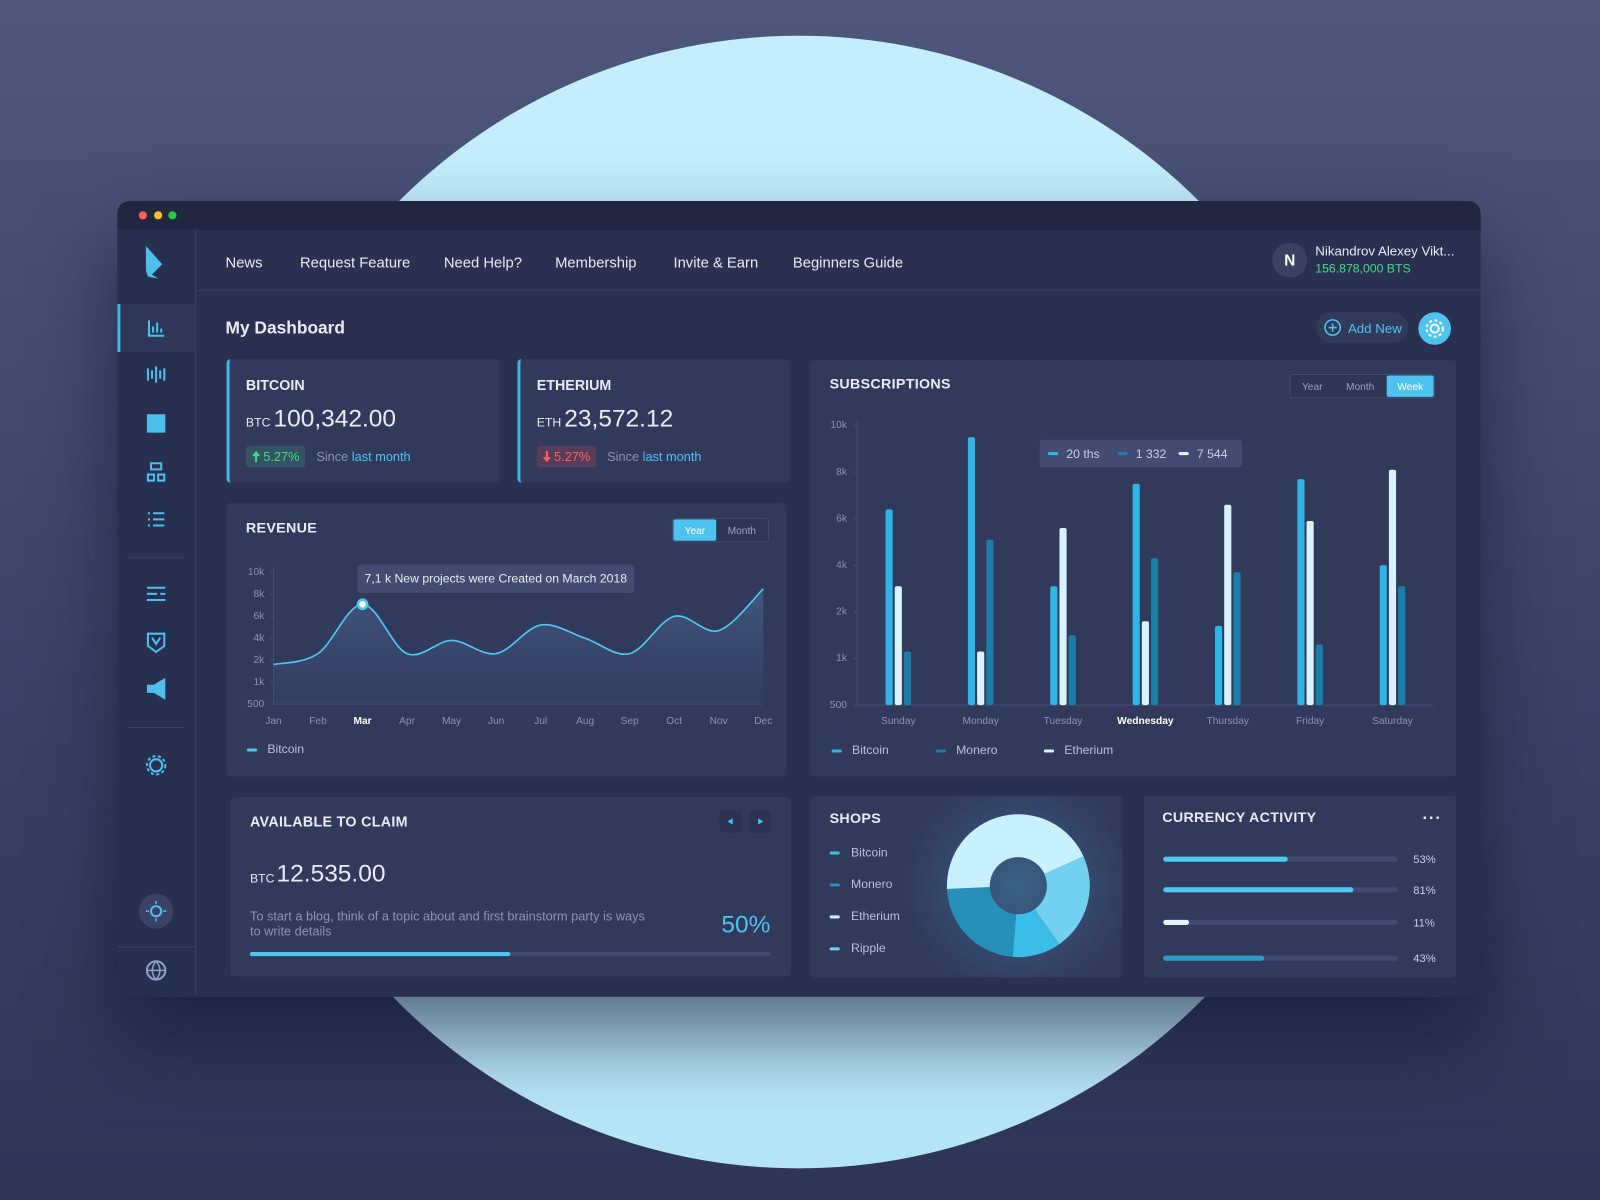 Image resolution: width=1600 pixels, height=1200 pixels. What do you see at coordinates (156, 643) in the screenshot?
I see `nav-icon-voucher` at bounding box center [156, 643].